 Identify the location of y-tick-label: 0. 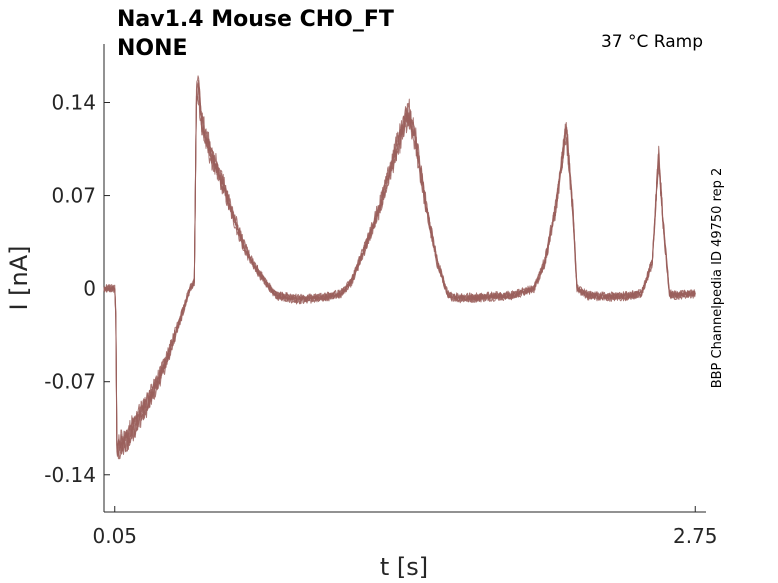
(89, 289).